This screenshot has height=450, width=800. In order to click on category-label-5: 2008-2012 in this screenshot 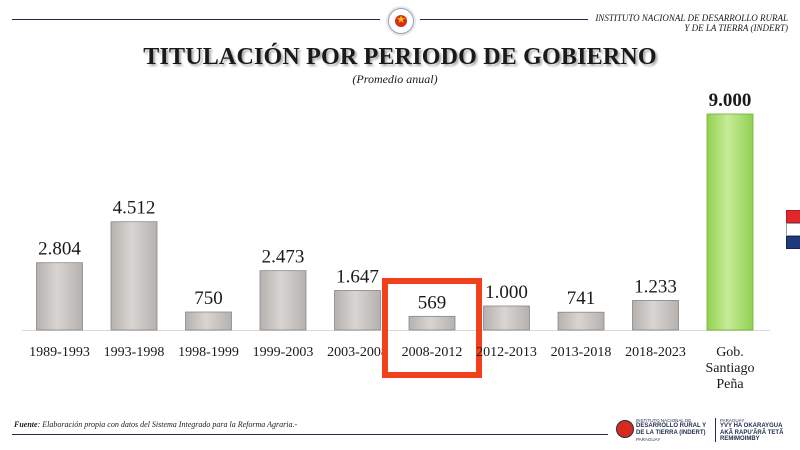, I will do `click(432, 352)`.